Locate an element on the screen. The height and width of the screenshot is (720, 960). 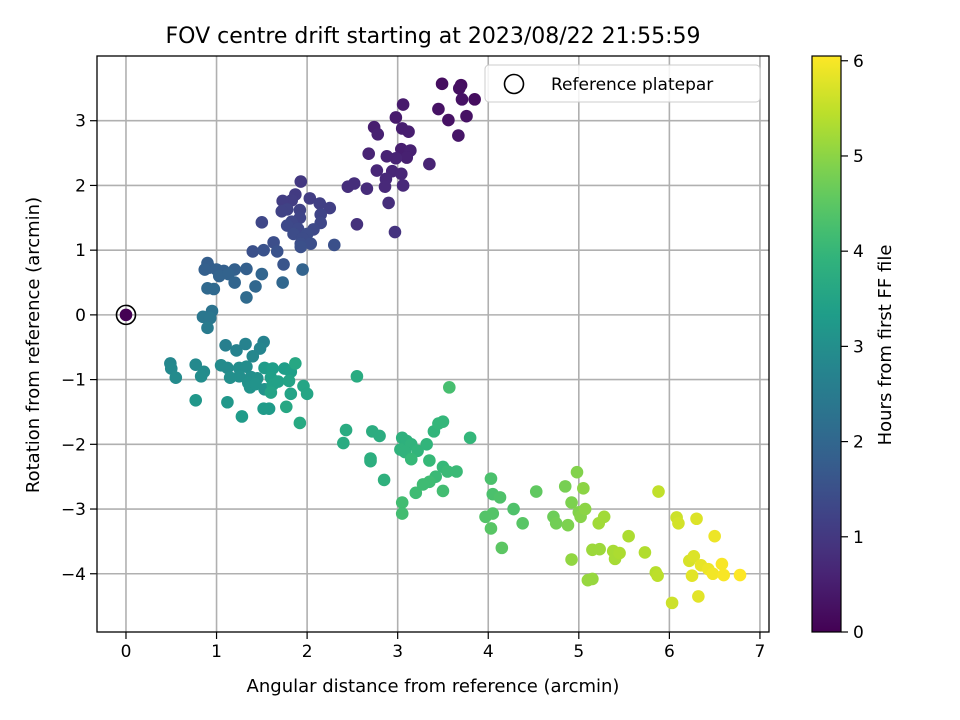
x-tick-label: 4 is located at coordinates (488, 652).